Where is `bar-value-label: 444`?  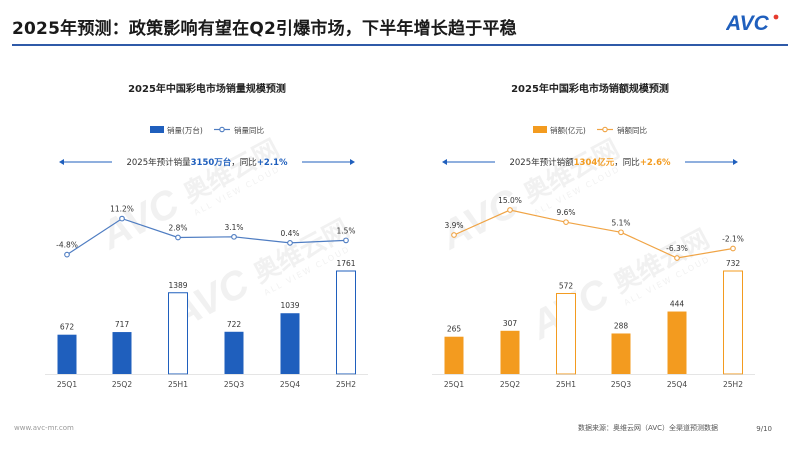
bar-value-label: 444 is located at coordinates (677, 304).